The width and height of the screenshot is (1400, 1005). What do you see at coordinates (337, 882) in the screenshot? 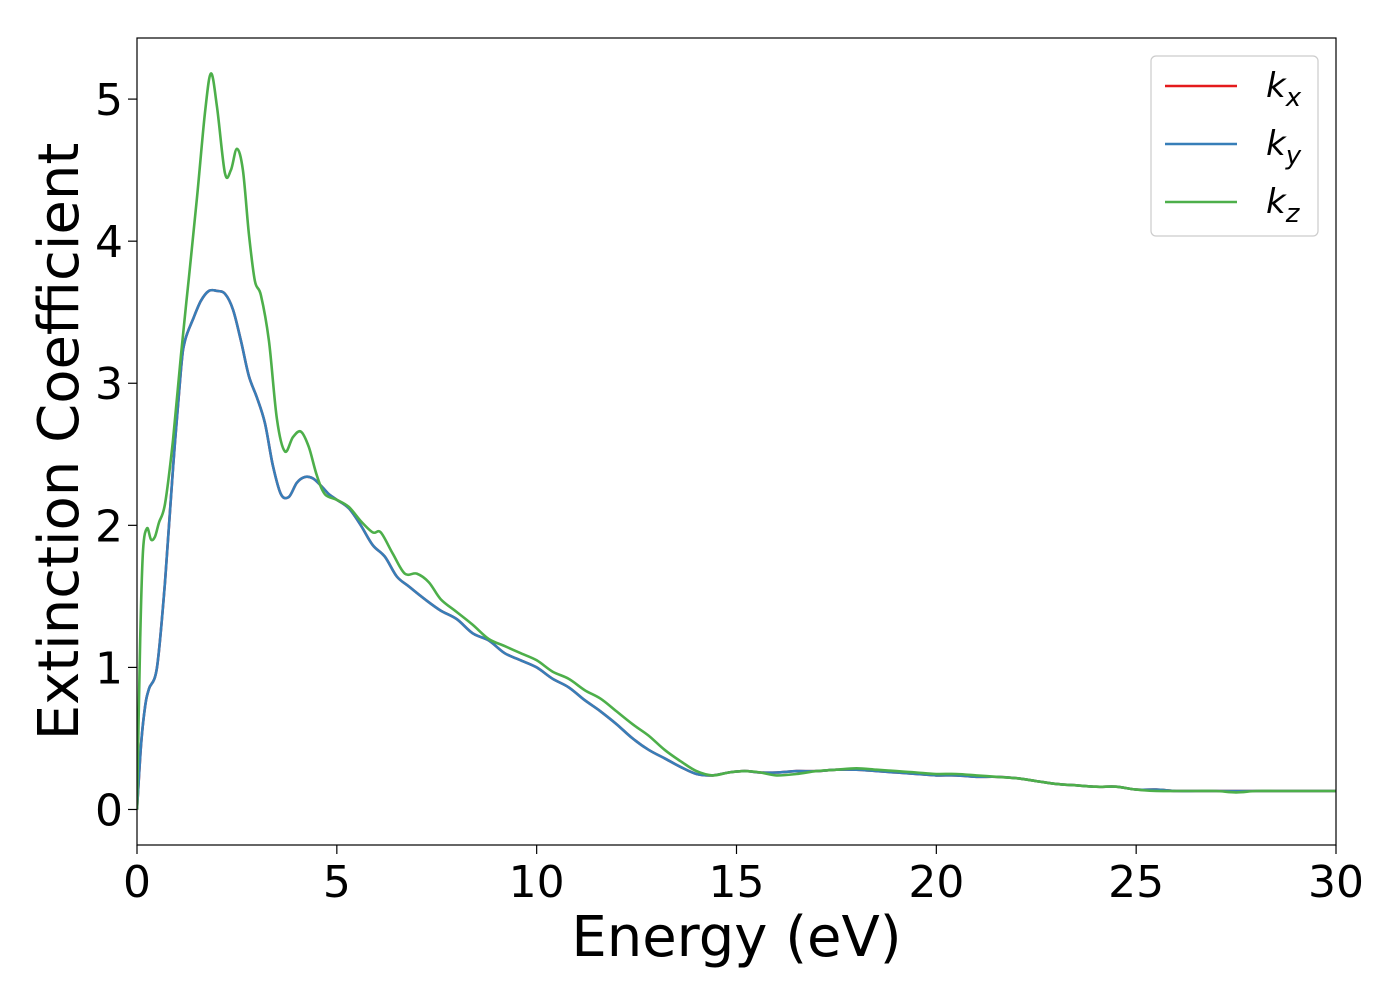
I see `x-tick-label: 5` at bounding box center [337, 882].